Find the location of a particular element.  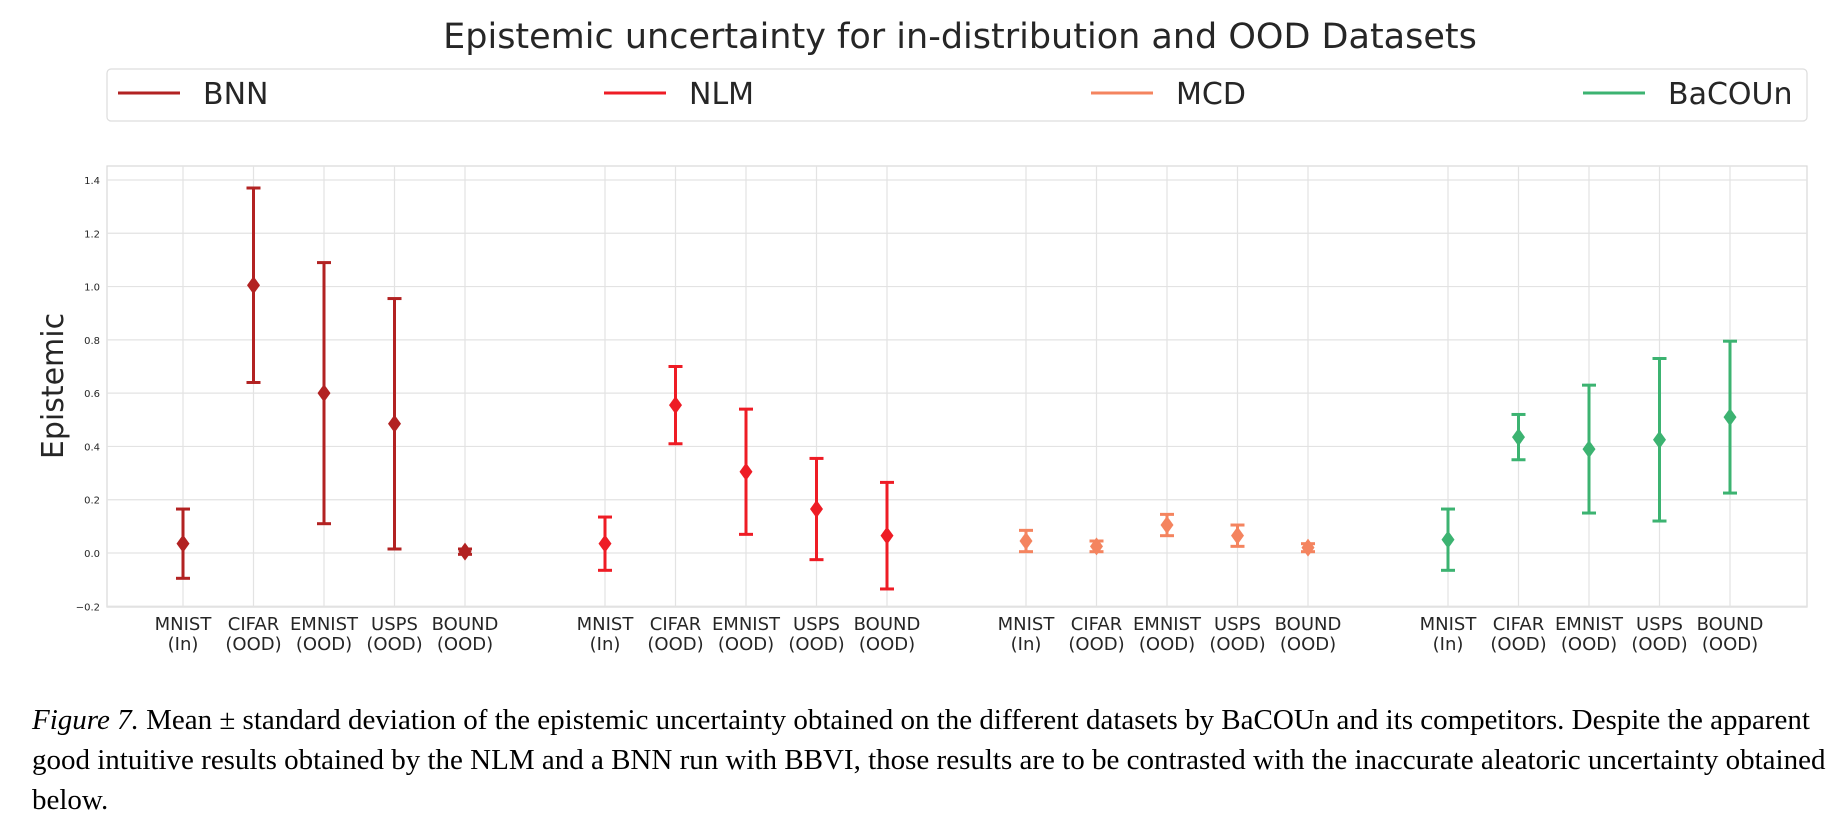

y-axis-label: Epistemic is located at coordinates (53, 386).